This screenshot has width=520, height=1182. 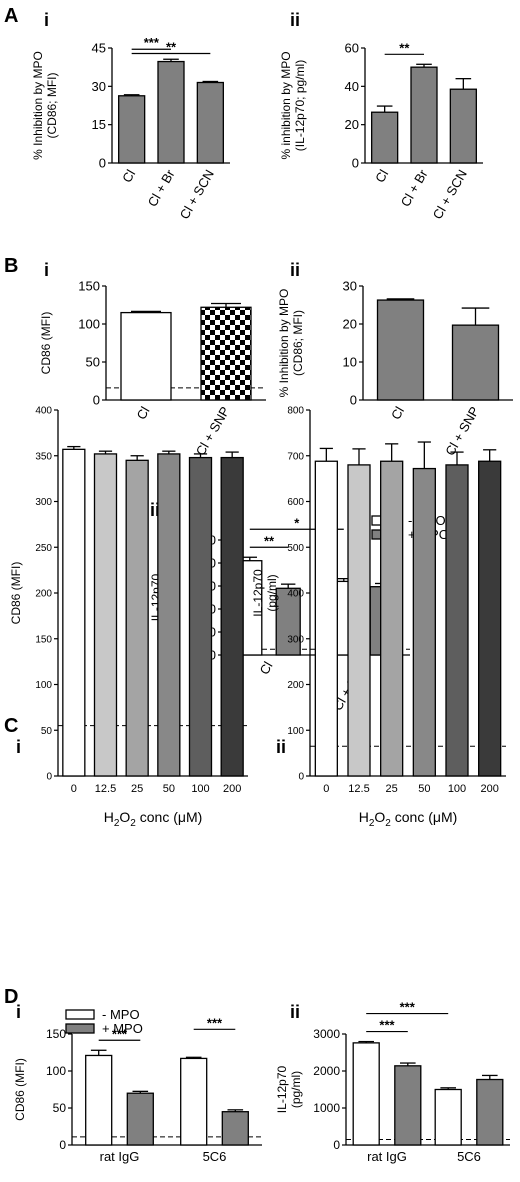 I want to click on y-tick-label: 400, so click(x=43, y=411).